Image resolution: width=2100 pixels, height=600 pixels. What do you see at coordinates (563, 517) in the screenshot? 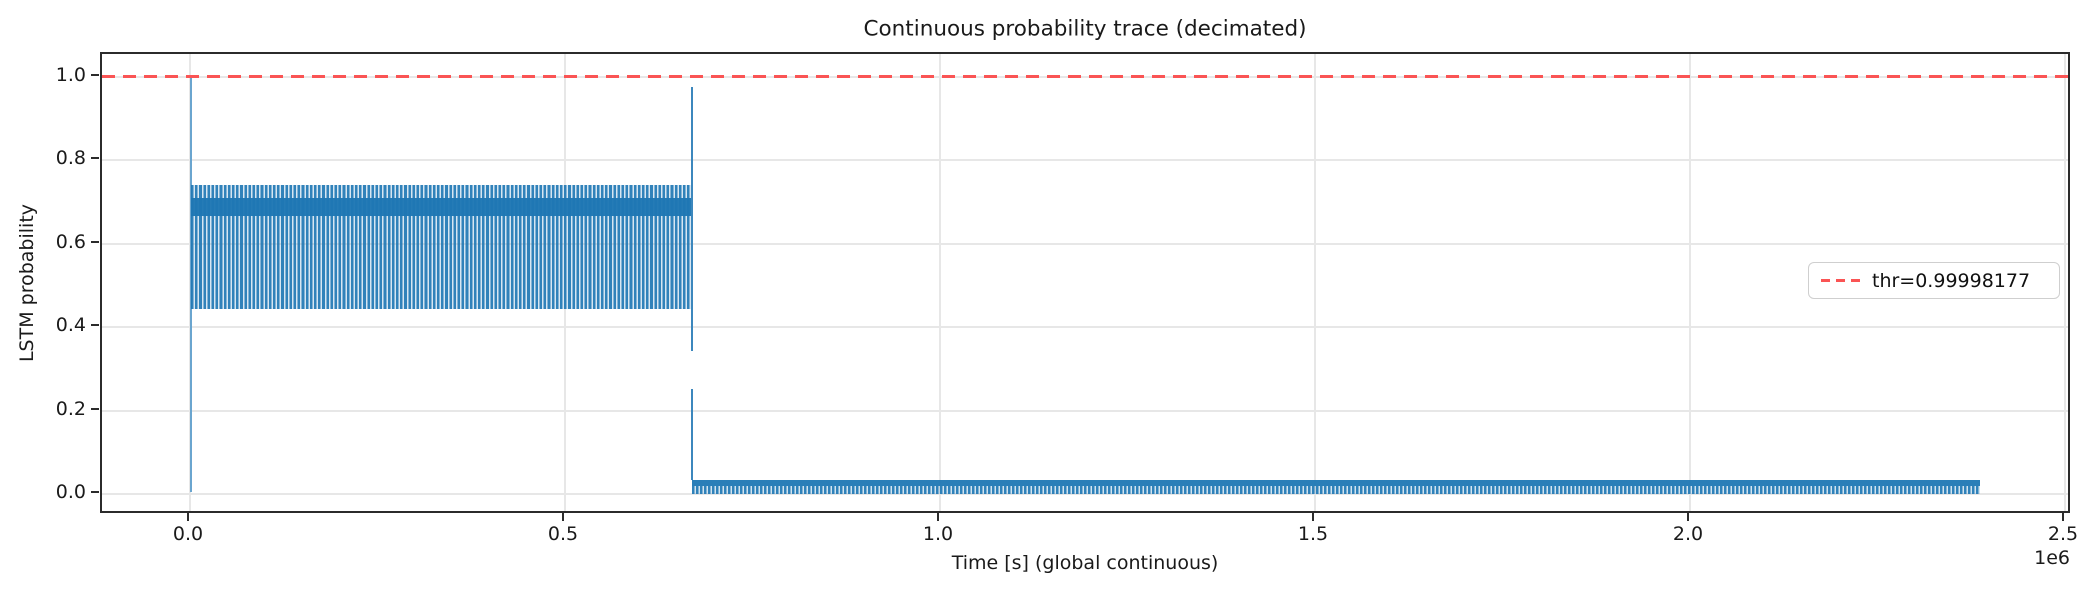
I see `xtick-mark-0.5` at bounding box center [563, 517].